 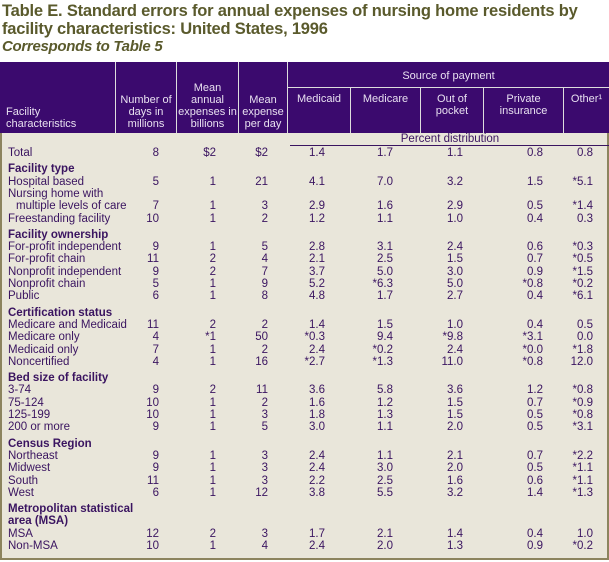 I want to click on cell-private: 1.5, so click(x=535, y=181).